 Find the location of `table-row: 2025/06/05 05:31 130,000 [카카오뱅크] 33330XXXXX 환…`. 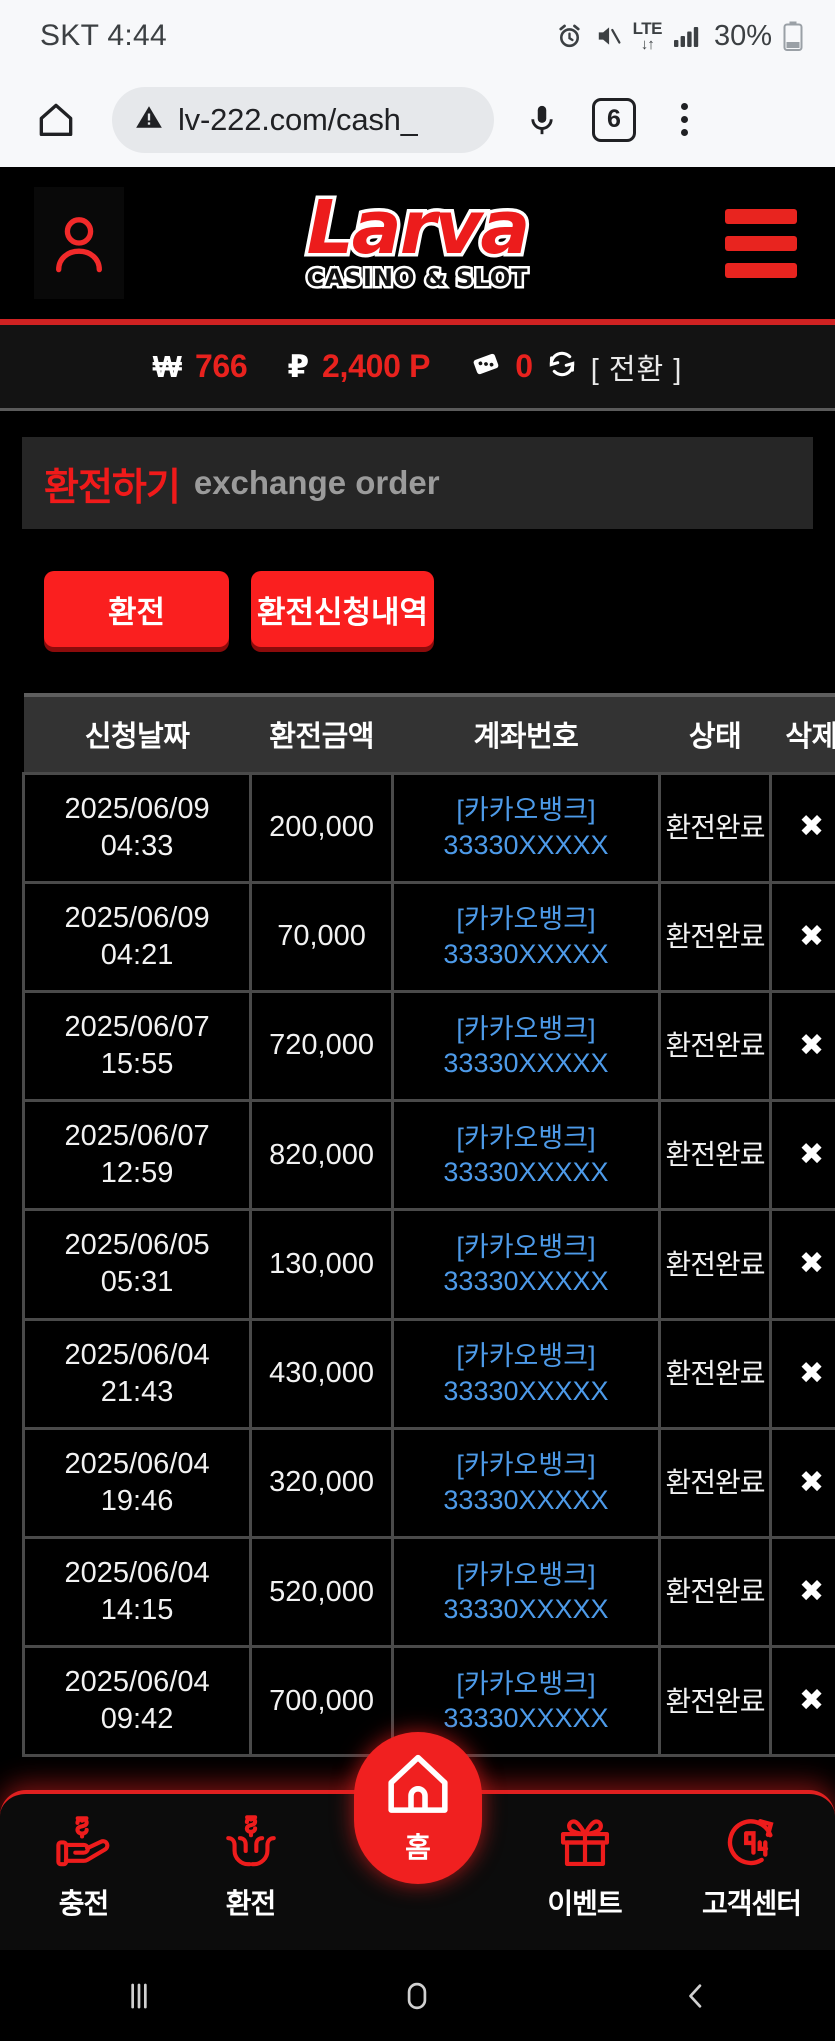

table-row: 2025/06/05 05:31 130,000 [카카오뱅크] 33330XXXXX 환… is located at coordinates (428, 1264).